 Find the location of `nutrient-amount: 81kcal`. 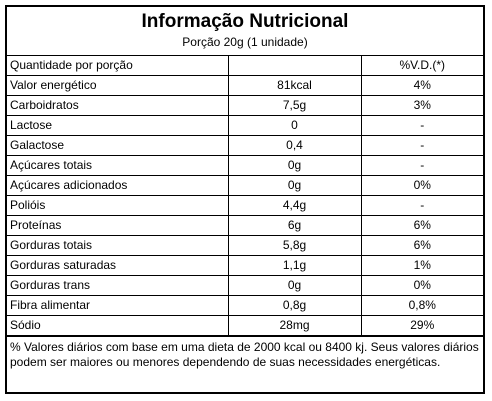

nutrient-amount: 81kcal is located at coordinates (294, 85).